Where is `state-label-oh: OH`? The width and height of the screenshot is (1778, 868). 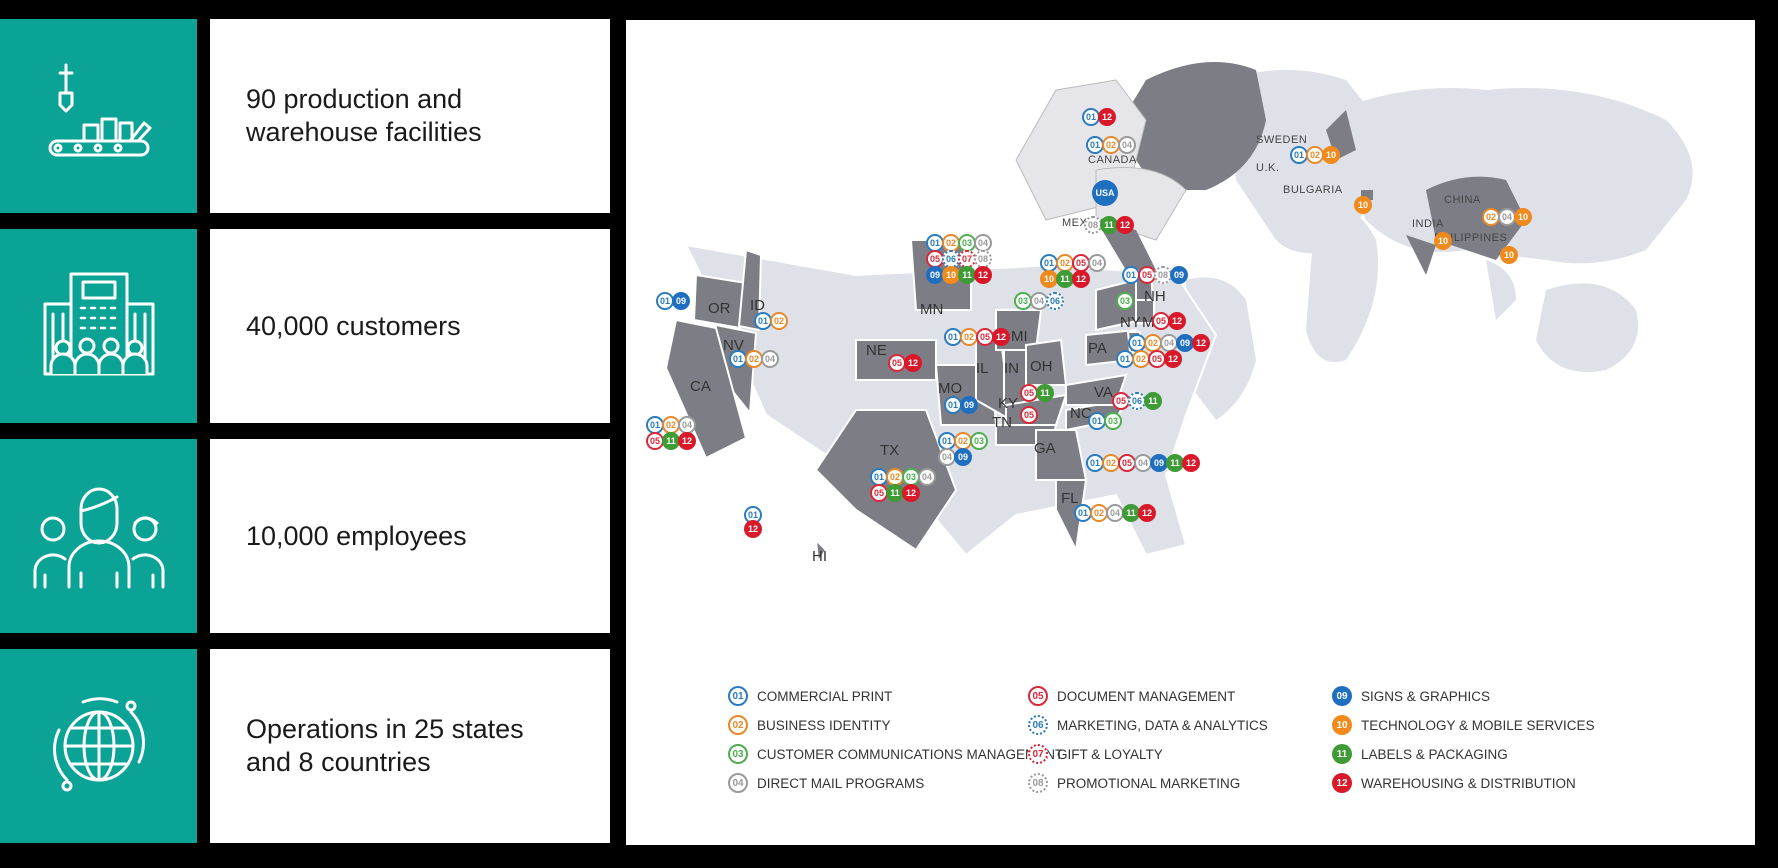
state-label-oh: OH is located at coordinates (1041, 366).